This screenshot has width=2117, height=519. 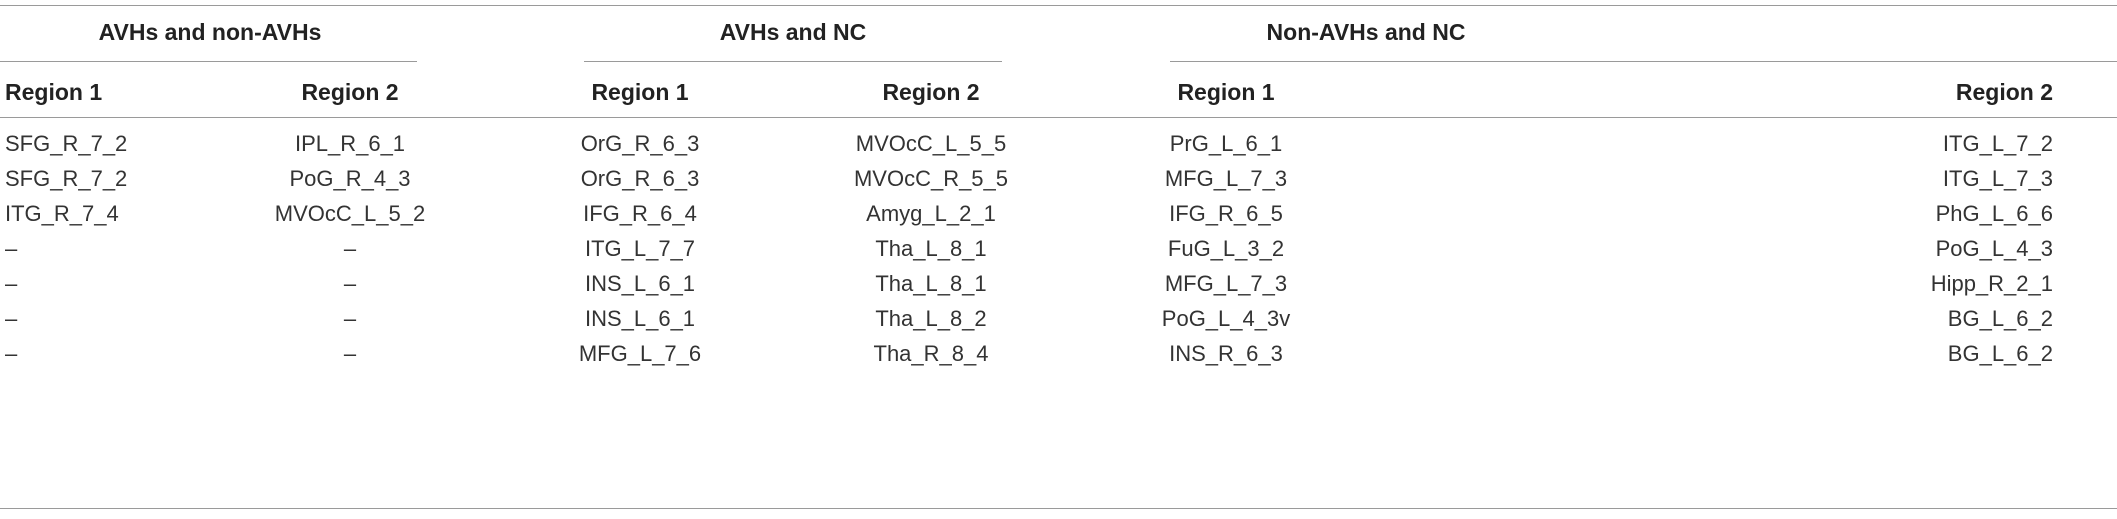 What do you see at coordinates (1994, 213) in the screenshot?
I see `table-cell: PhG_L_6_6` at bounding box center [1994, 213].